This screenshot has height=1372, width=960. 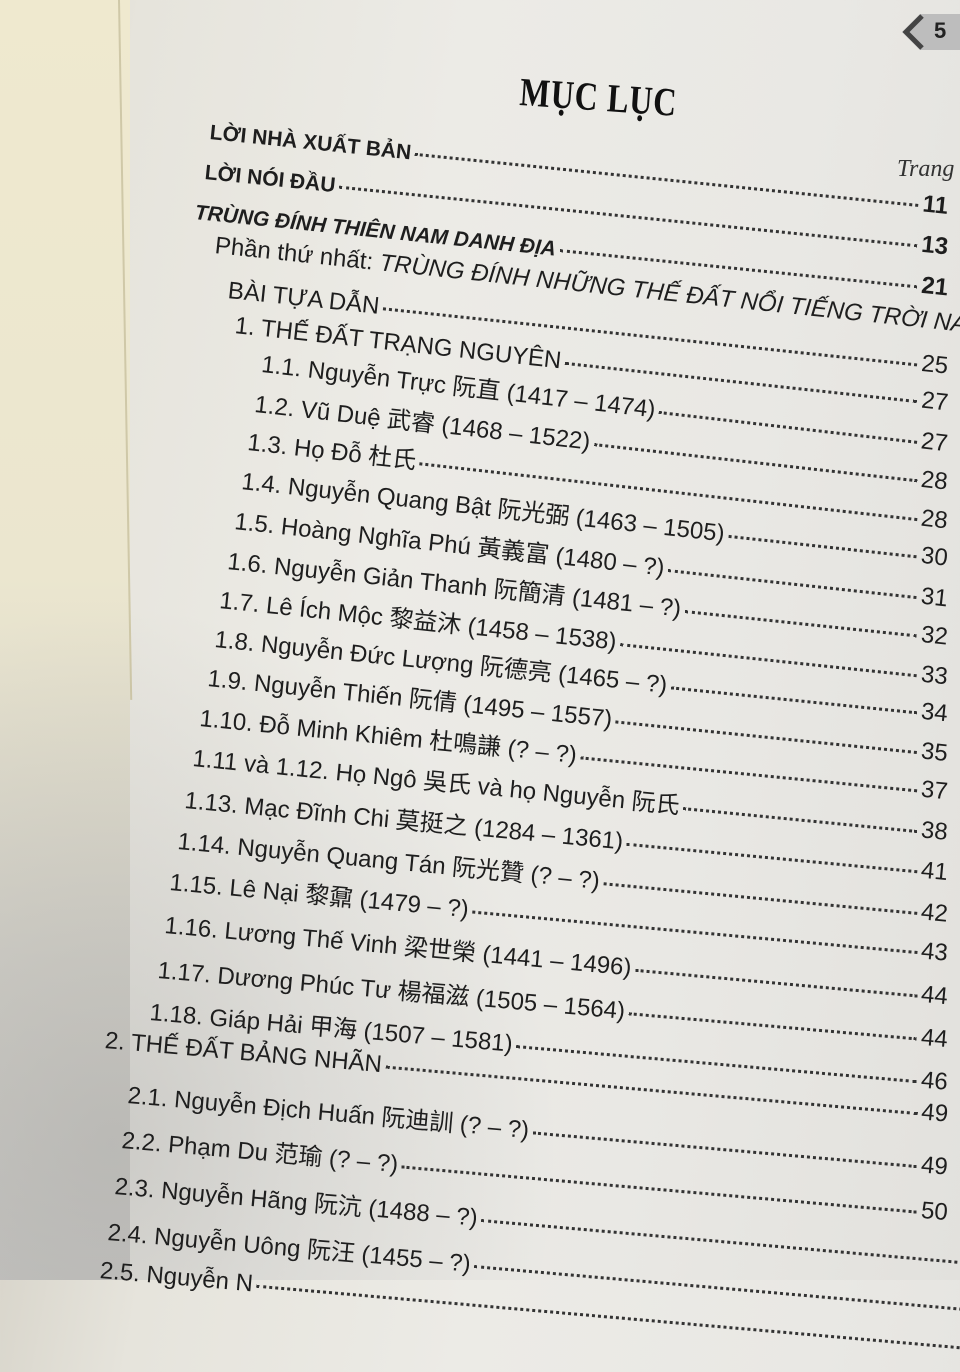 What do you see at coordinates (176, 1277) in the screenshot?
I see `toc-entry-label: 2.5. Nguyễn N` at bounding box center [176, 1277].